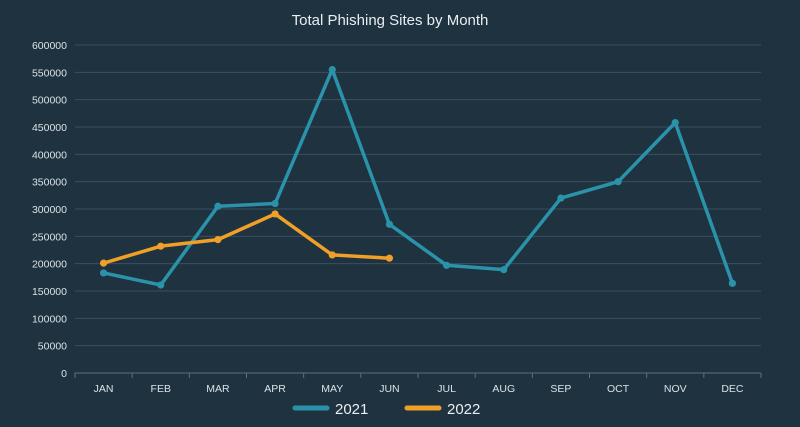 Image resolution: width=800 pixels, height=427 pixels. Describe the element at coordinates (330, 409) in the screenshot. I see `legend-item-2021: 2021` at that location.